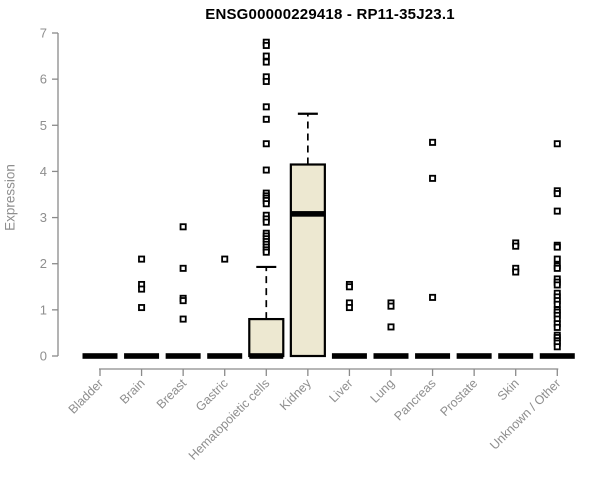  What do you see at coordinates (43, 309) in the screenshot?
I see `y-tick-label-1: 1` at bounding box center [43, 309].